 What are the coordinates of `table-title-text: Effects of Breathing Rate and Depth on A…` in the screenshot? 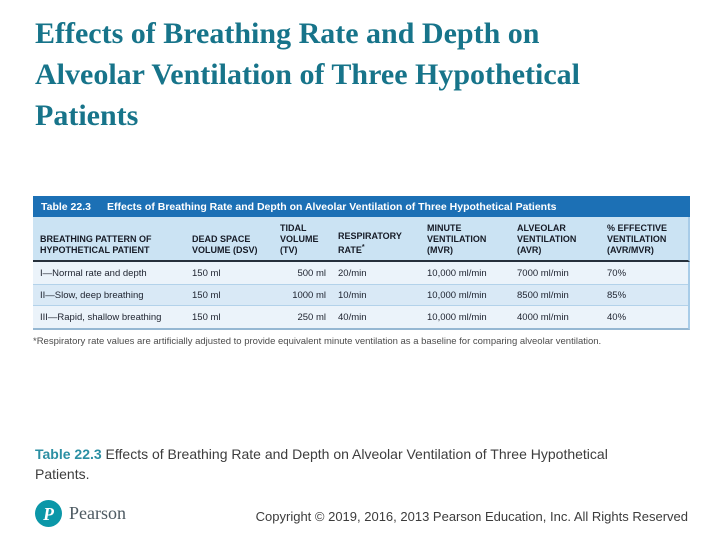 It's located at (332, 206).